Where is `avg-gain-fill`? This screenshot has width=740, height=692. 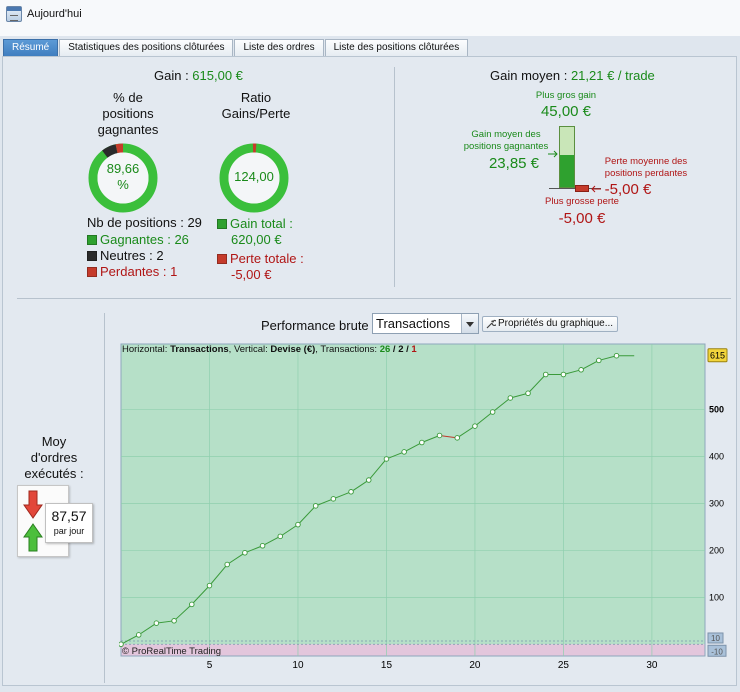 avg-gain-fill is located at coordinates (567, 171).